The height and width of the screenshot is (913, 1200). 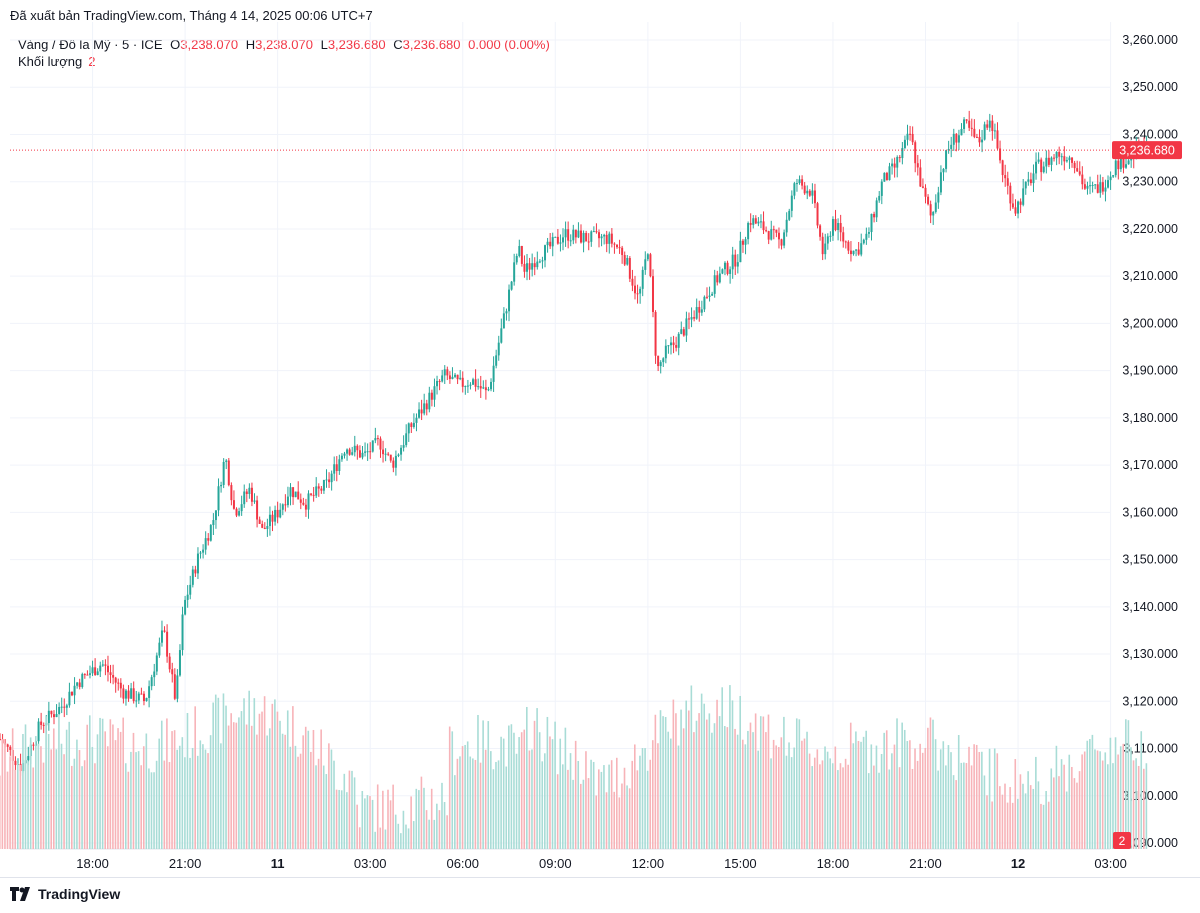 I want to click on symbol-label: Vàng / Đô la Mỹ · 5 · ICE, so click(x=90, y=44).